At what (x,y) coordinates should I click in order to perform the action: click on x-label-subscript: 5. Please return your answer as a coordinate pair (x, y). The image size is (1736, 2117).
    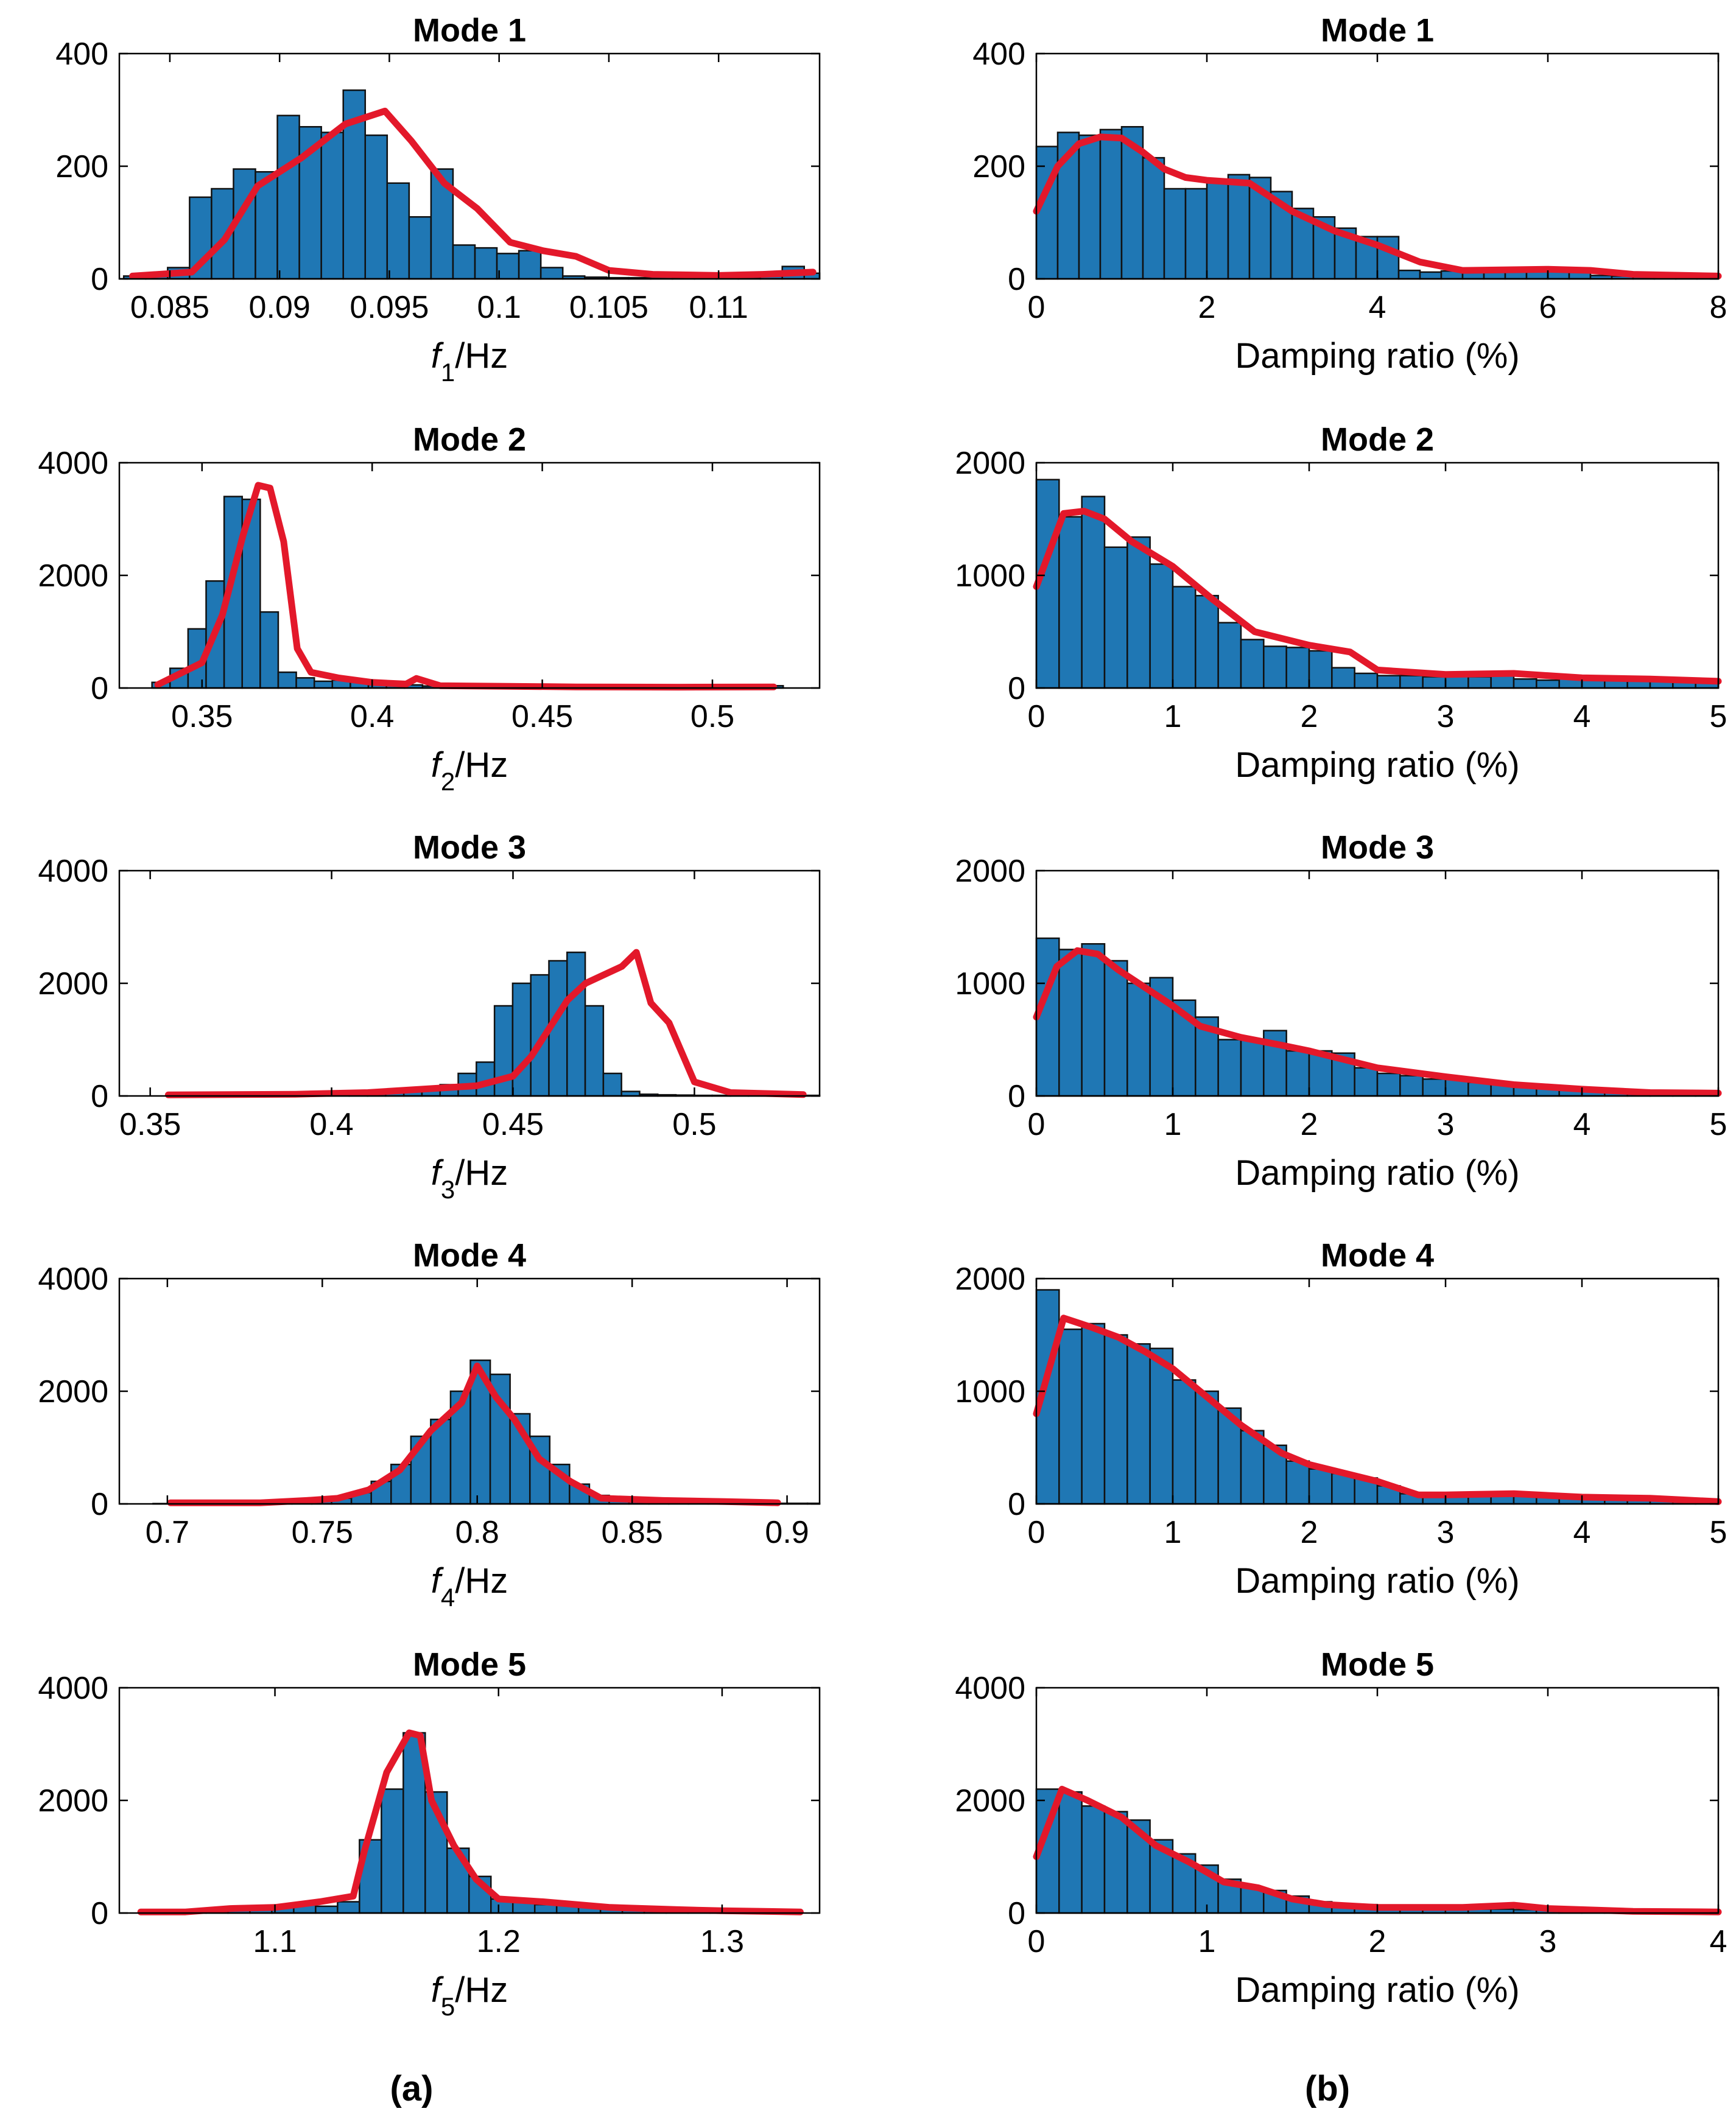
    Looking at the image, I should click on (448, 2006).